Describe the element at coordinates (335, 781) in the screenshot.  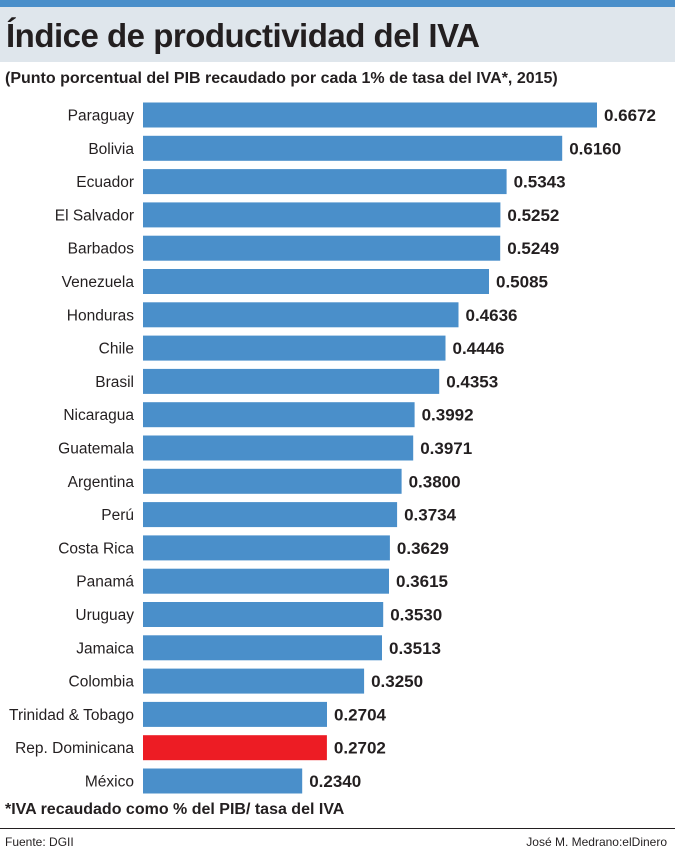
I see `value-label: 0.2340` at that location.